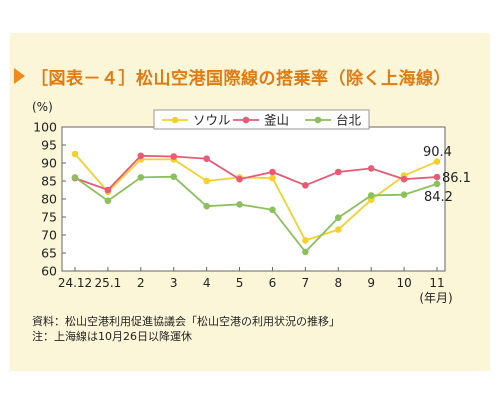  I want to click on x-tick-label: 25.1, so click(108, 283).